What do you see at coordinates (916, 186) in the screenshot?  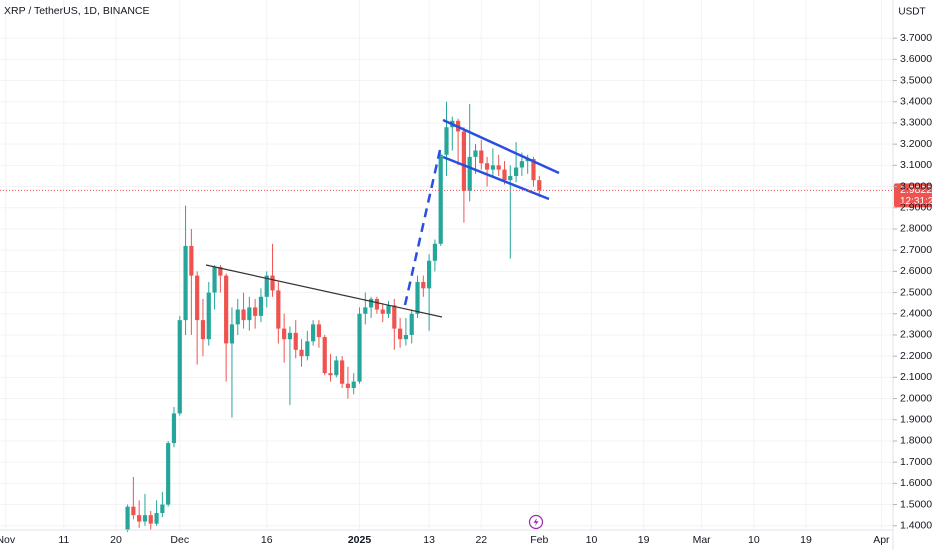 I see `y-tick-label: 3.0000` at bounding box center [916, 186].